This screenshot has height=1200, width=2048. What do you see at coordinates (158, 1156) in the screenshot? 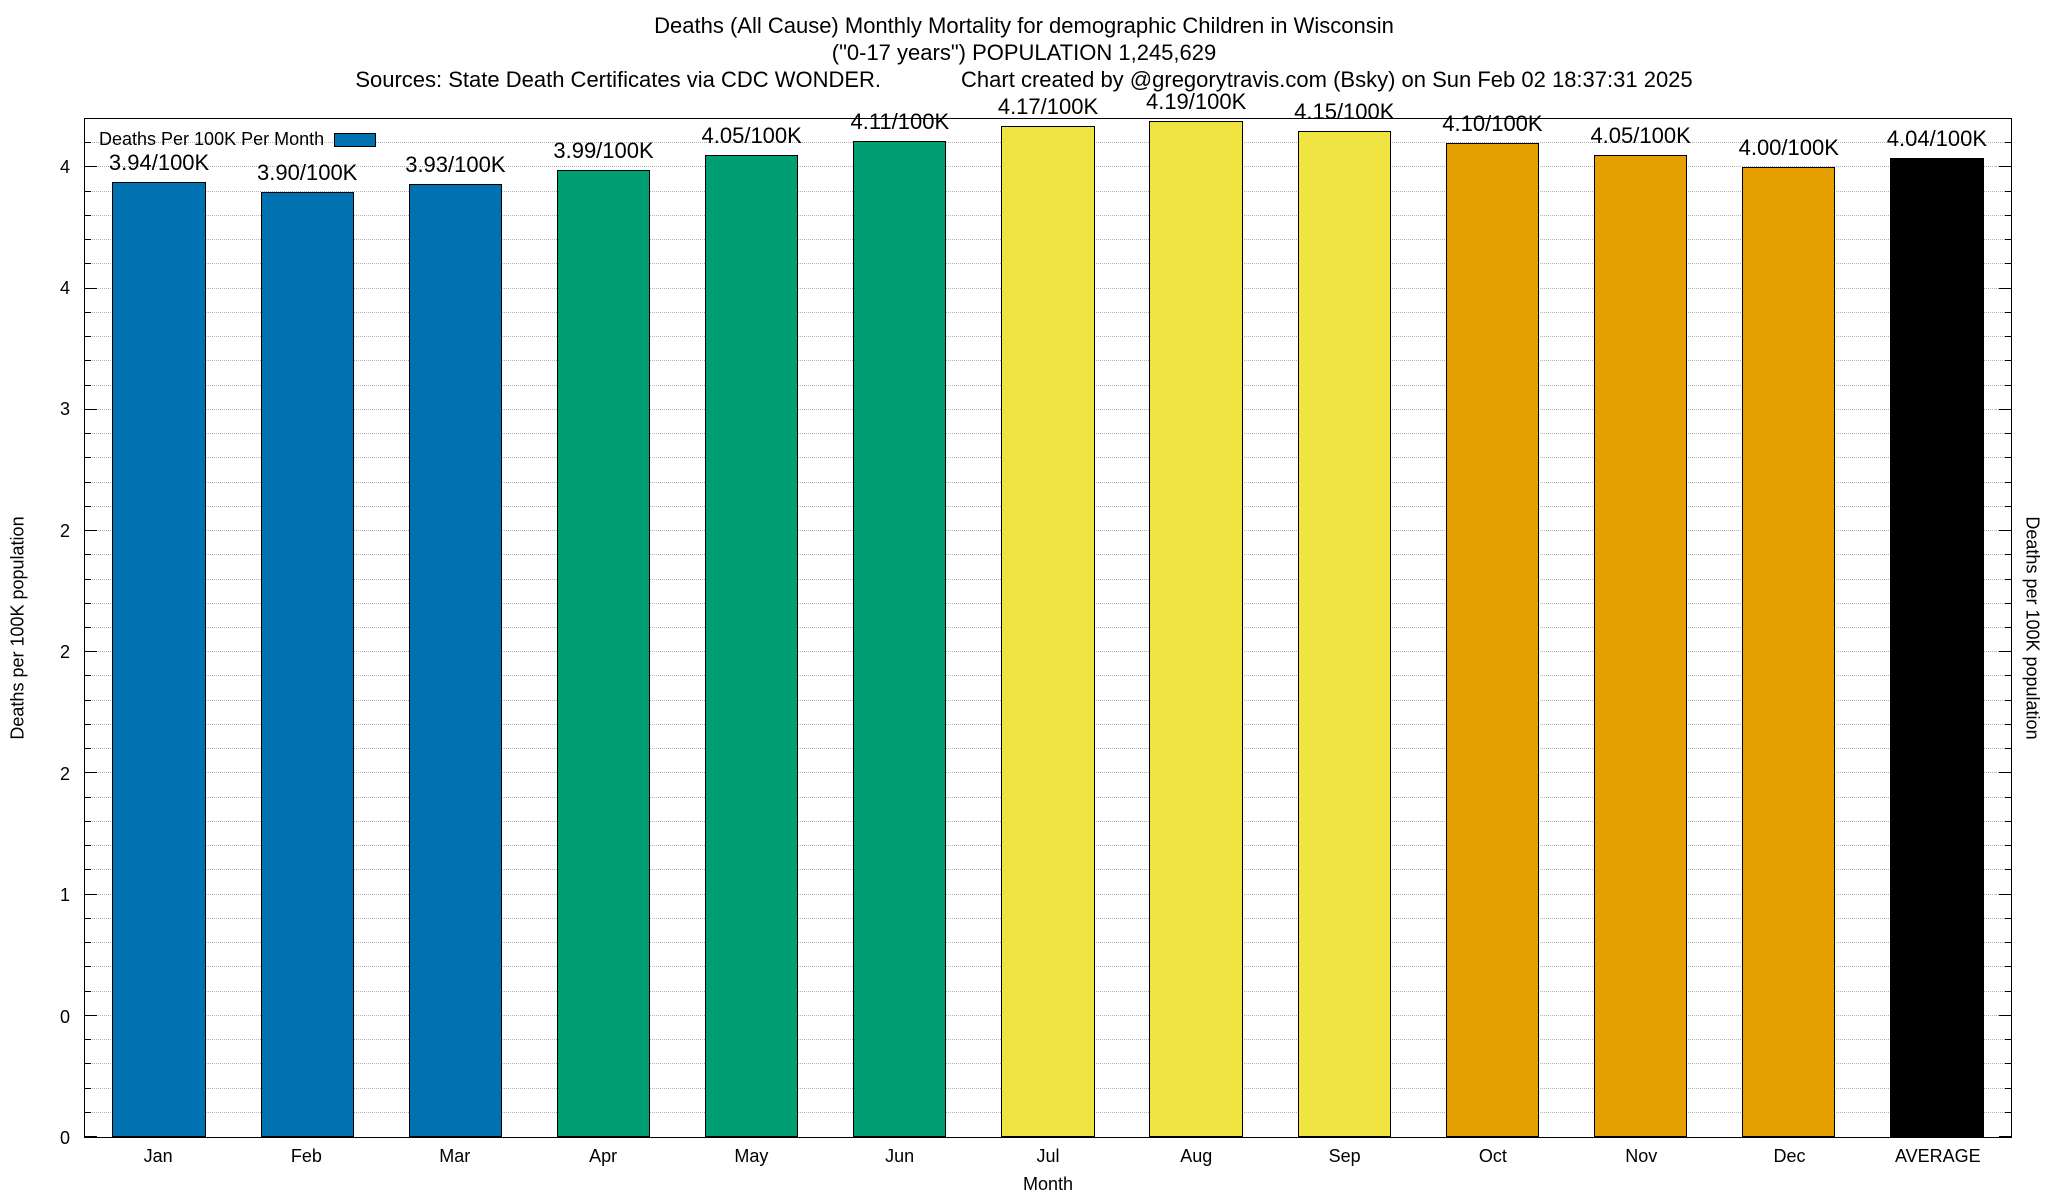
I see `x-tick-label: Jan` at bounding box center [158, 1156].